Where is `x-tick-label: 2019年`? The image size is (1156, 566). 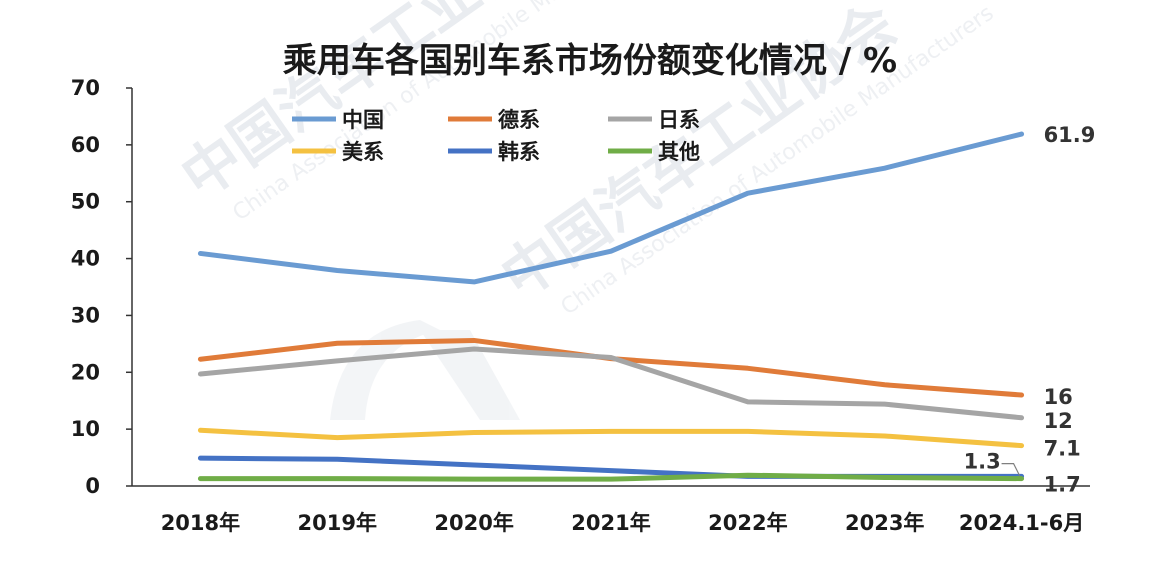 x-tick-label: 2019年 is located at coordinates (337, 523).